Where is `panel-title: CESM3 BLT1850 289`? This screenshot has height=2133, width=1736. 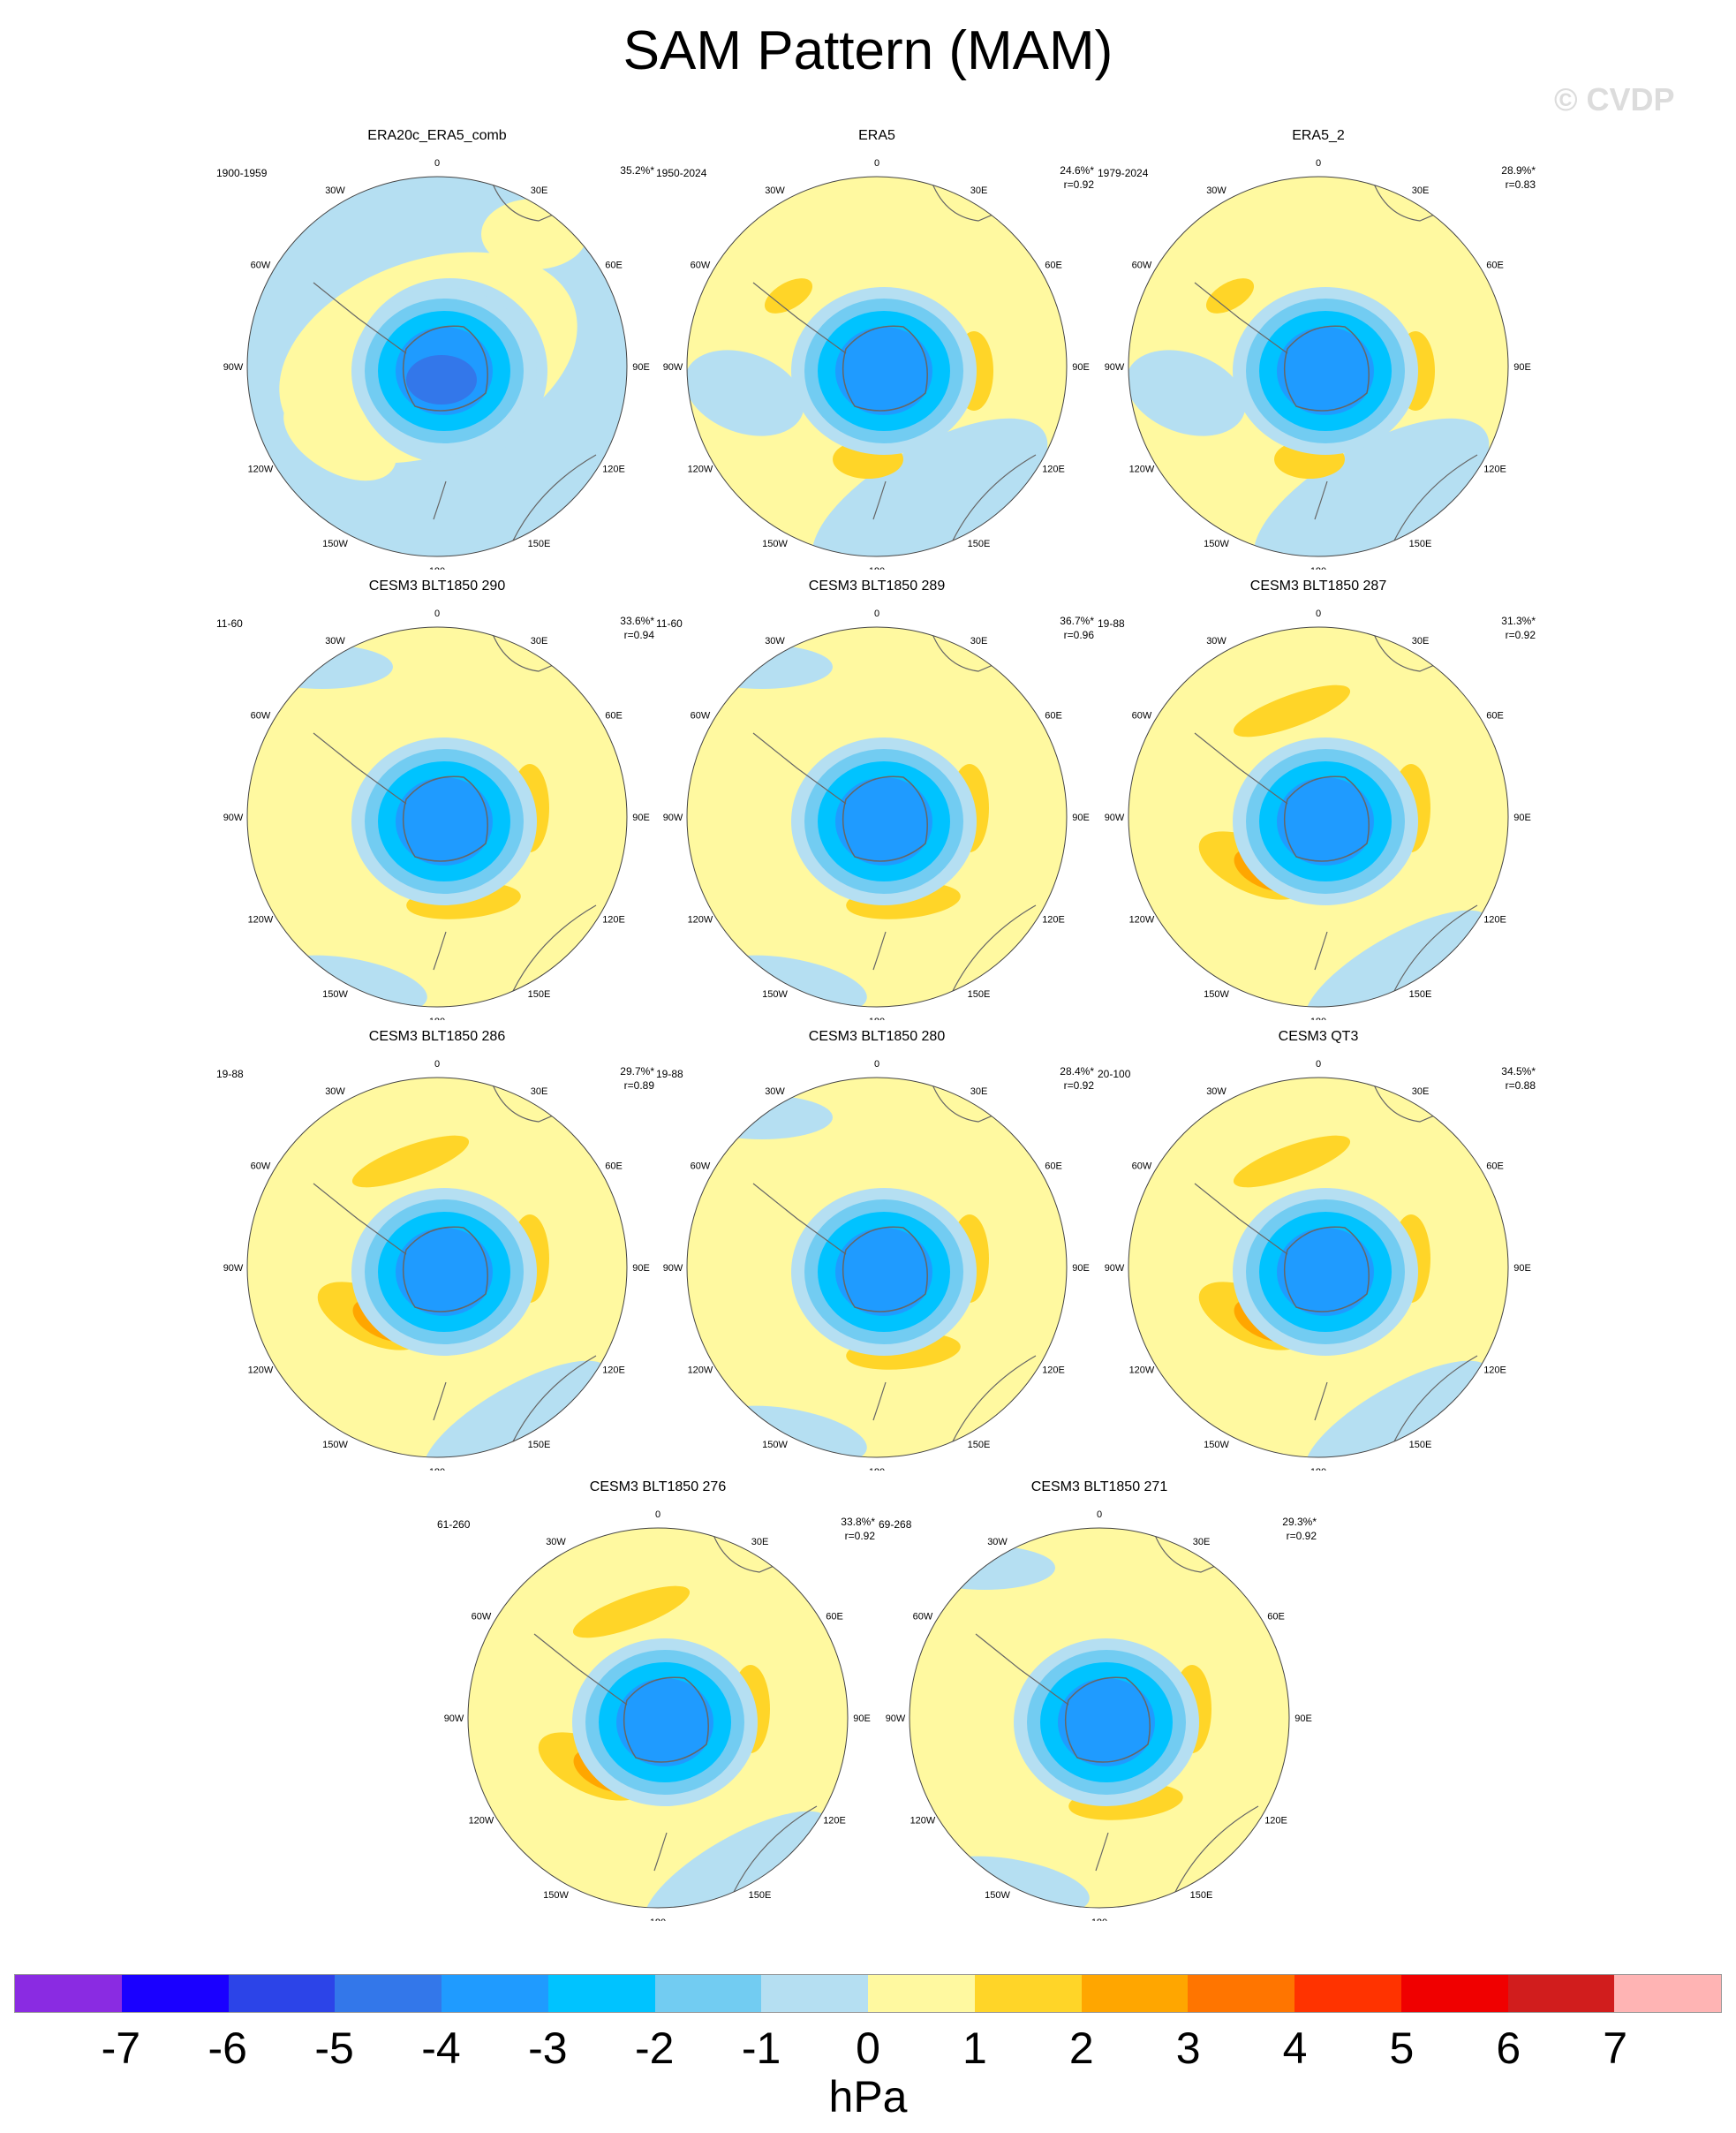
panel-title: CESM3 BLT1850 289 is located at coordinates (877, 586).